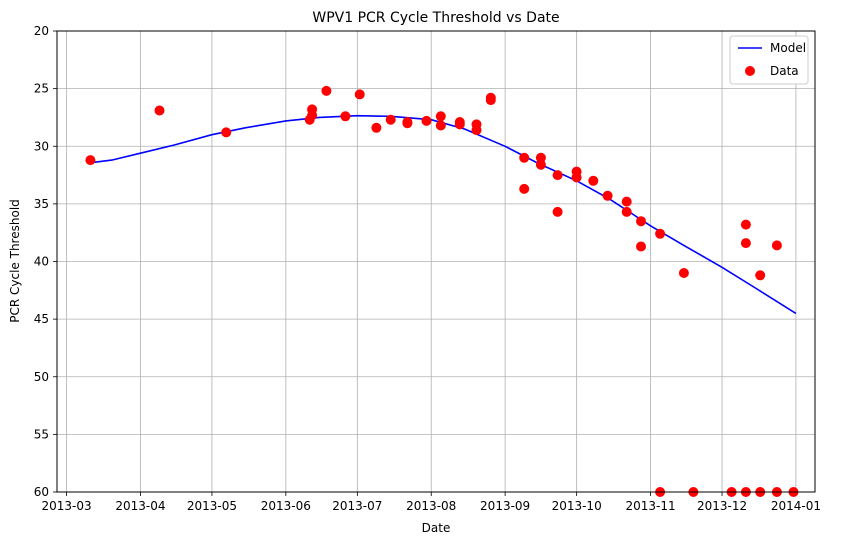 The image size is (842, 545). I want to click on x-tick-label: 2014-01, so click(796, 506).